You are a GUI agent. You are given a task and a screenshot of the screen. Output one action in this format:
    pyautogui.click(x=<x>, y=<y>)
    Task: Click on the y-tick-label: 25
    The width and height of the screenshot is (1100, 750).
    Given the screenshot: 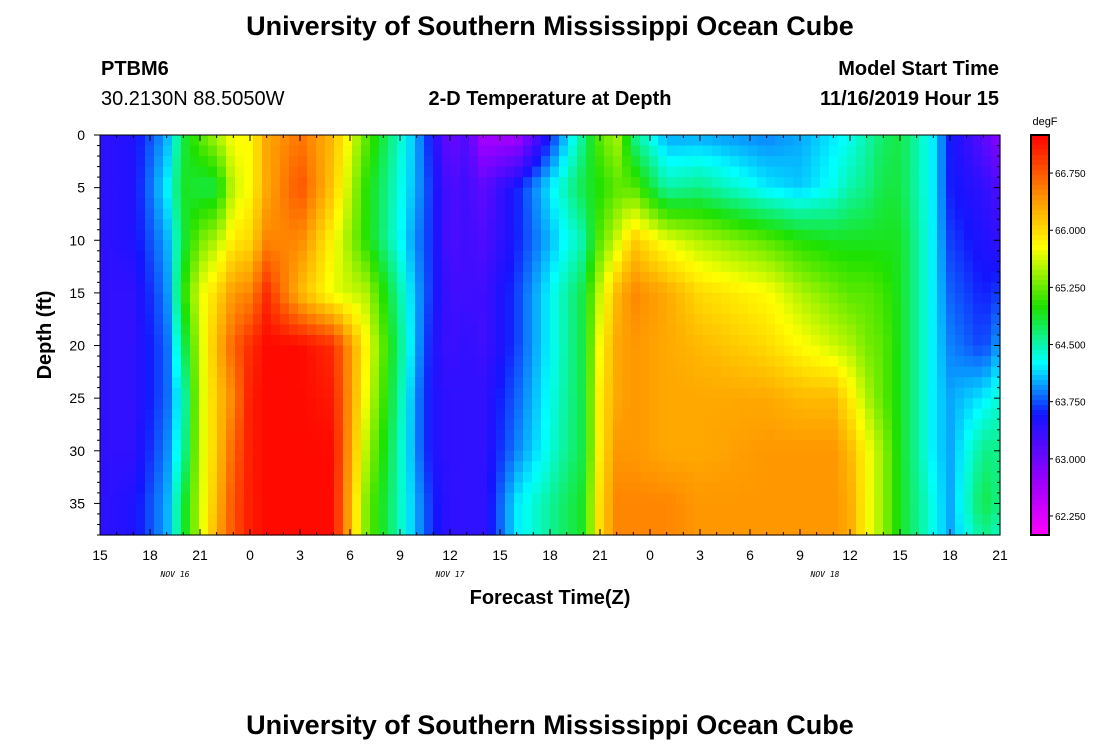 What is the action you would take?
    pyautogui.click(x=77, y=398)
    